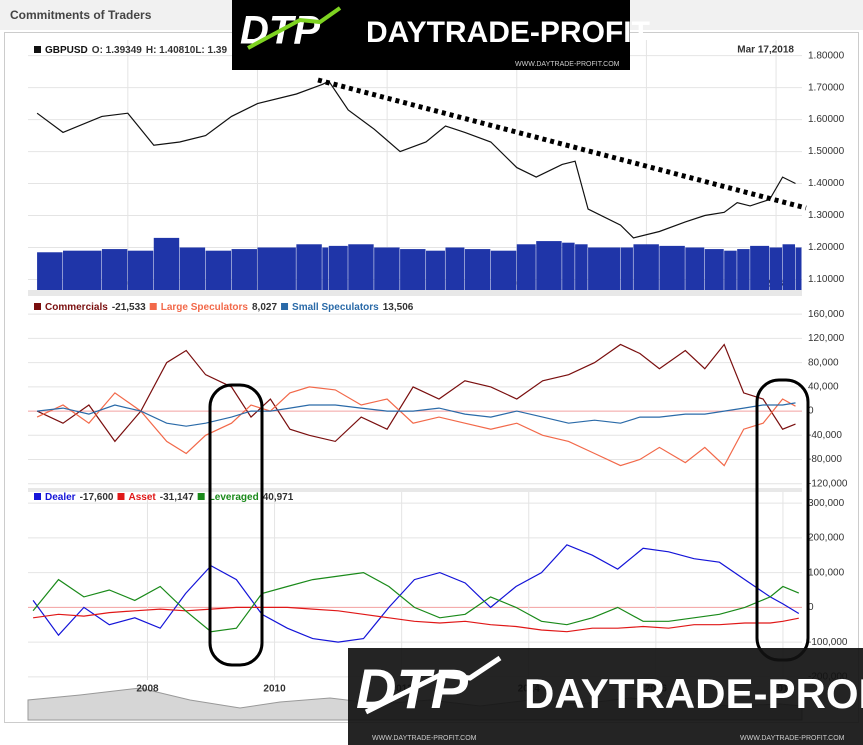 The width and height of the screenshot is (863, 745). What do you see at coordinates (826, 151) in the screenshot?
I see `y-tick-label: 1.50000` at bounding box center [826, 151].